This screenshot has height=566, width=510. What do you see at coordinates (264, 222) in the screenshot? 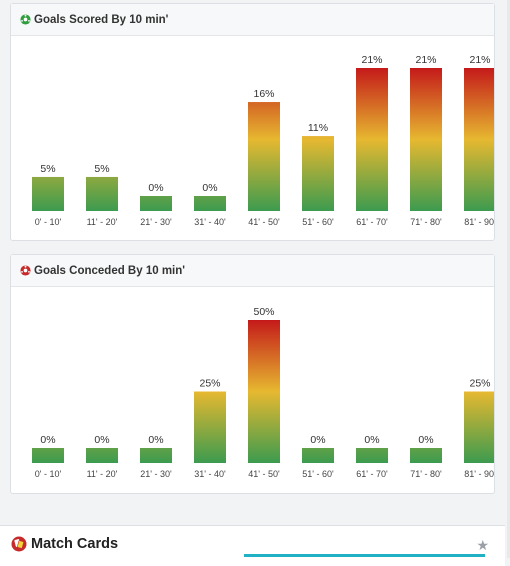
I see `scored-tick-label: 41' - 50'` at bounding box center [264, 222].